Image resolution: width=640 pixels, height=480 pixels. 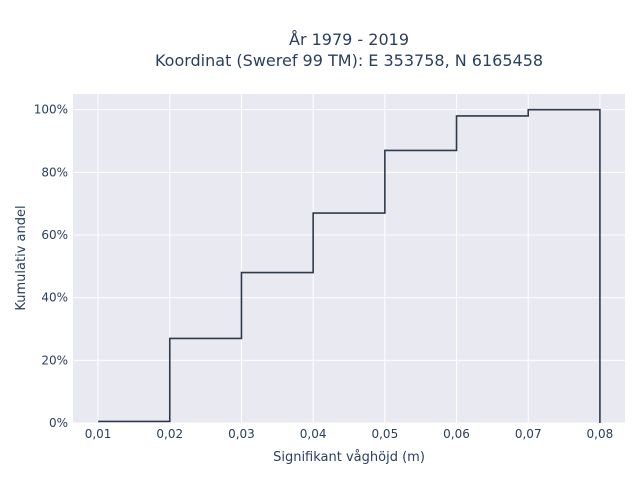 What do you see at coordinates (51, 266) in the screenshot?
I see `y-ticks: 0% 20% 40% 60% 80% 100%` at bounding box center [51, 266].